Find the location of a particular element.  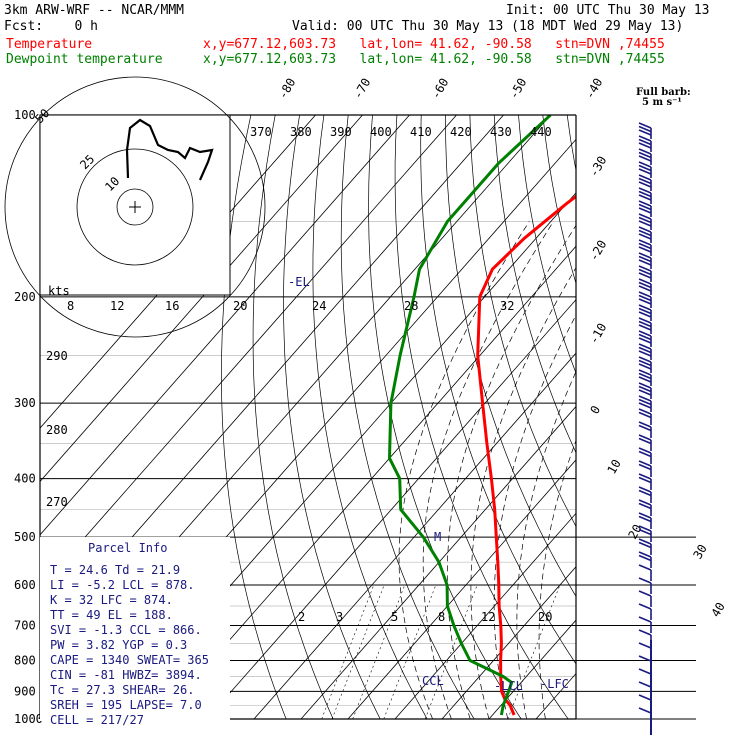

theta-label: 280 is located at coordinates (57, 430).